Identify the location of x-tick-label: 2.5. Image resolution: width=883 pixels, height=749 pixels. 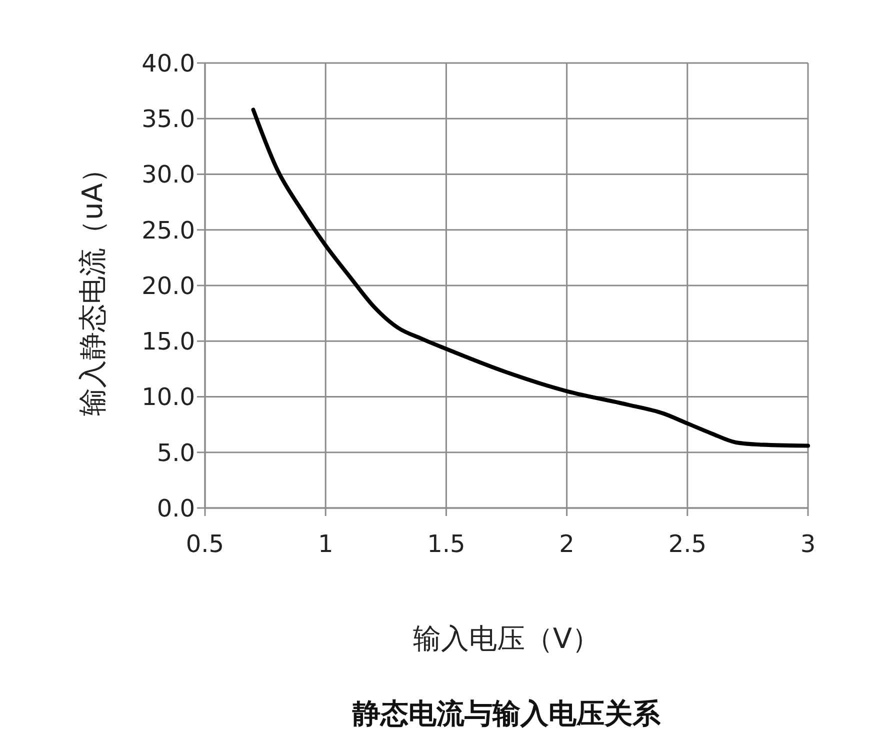
(687, 544).